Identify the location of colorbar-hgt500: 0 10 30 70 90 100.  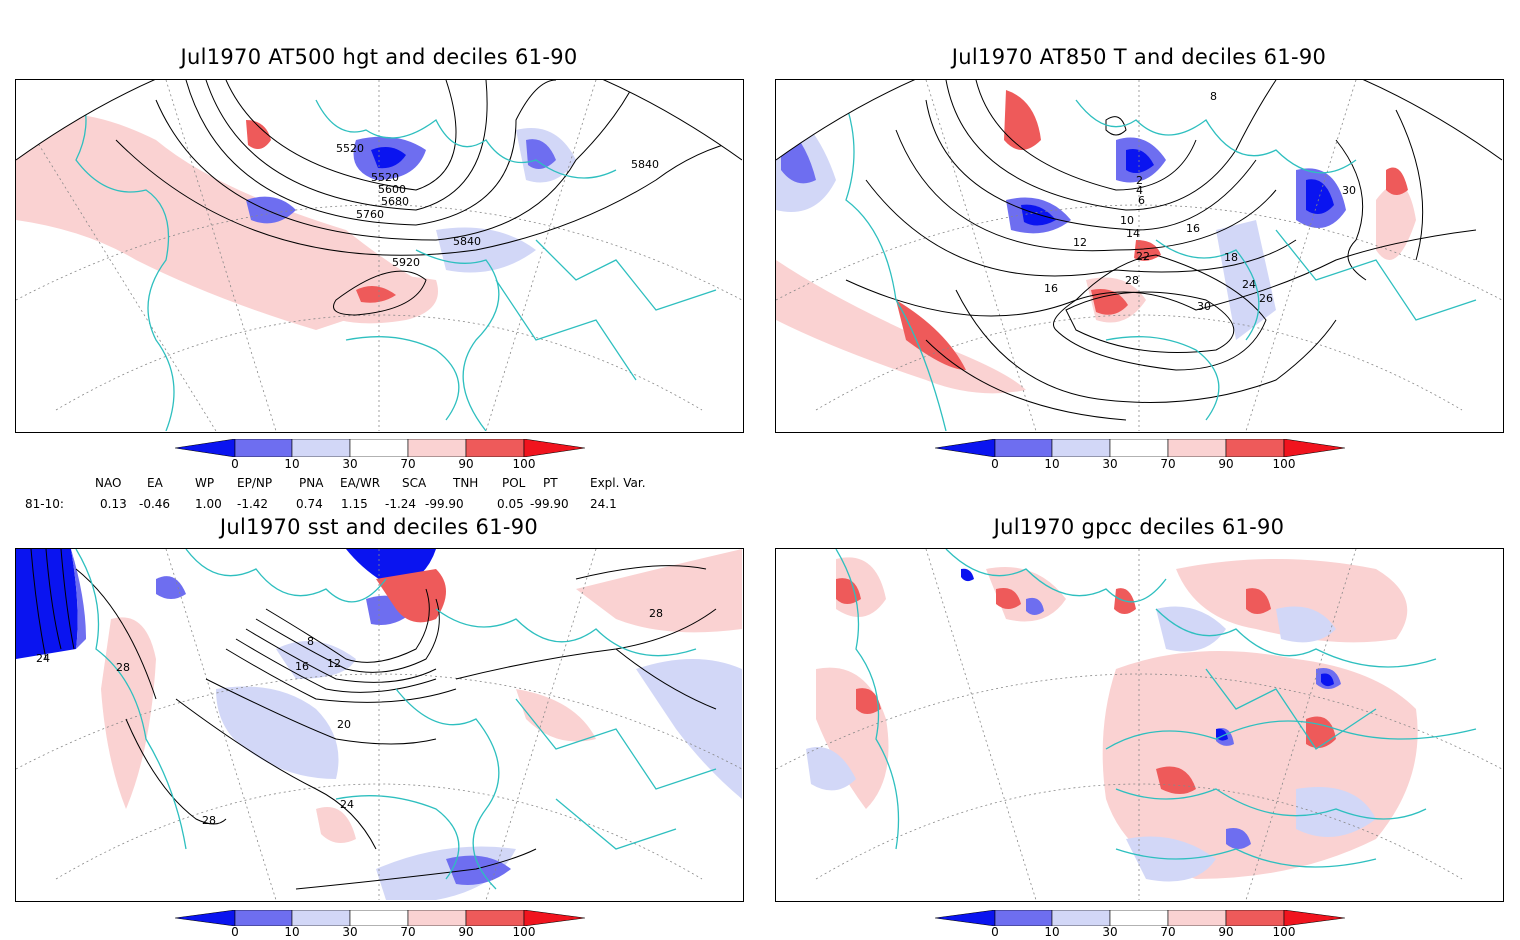
(380, 456).